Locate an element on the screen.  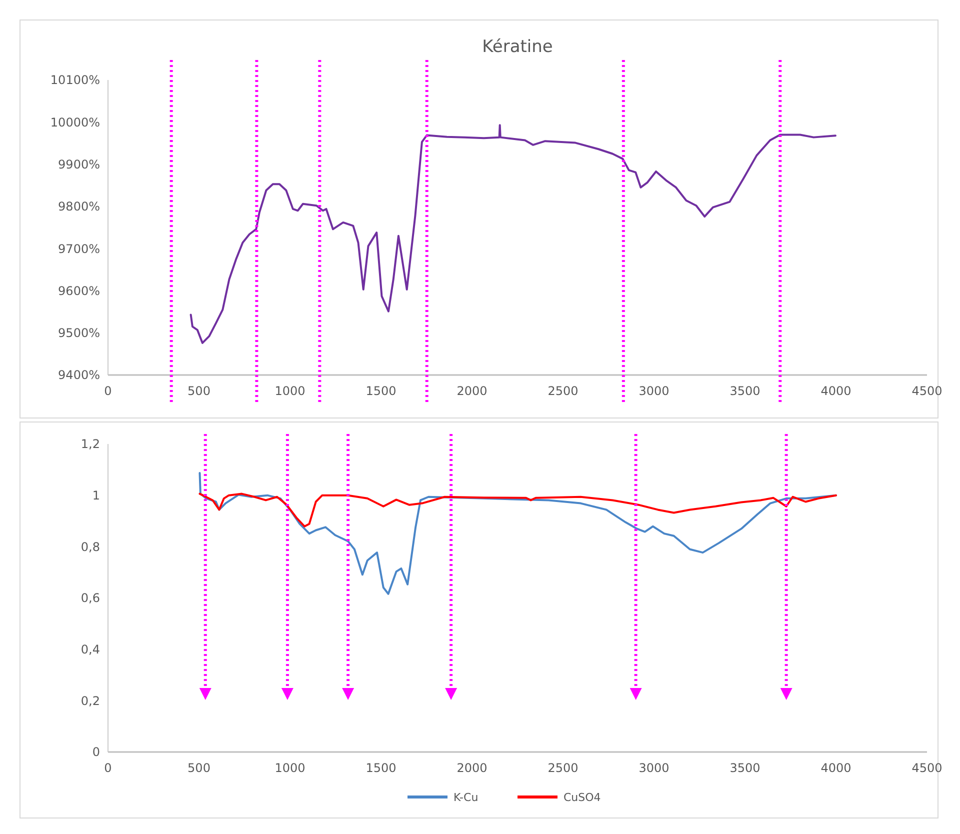
y-tick-label: 1,2 is located at coordinates (90, 444).